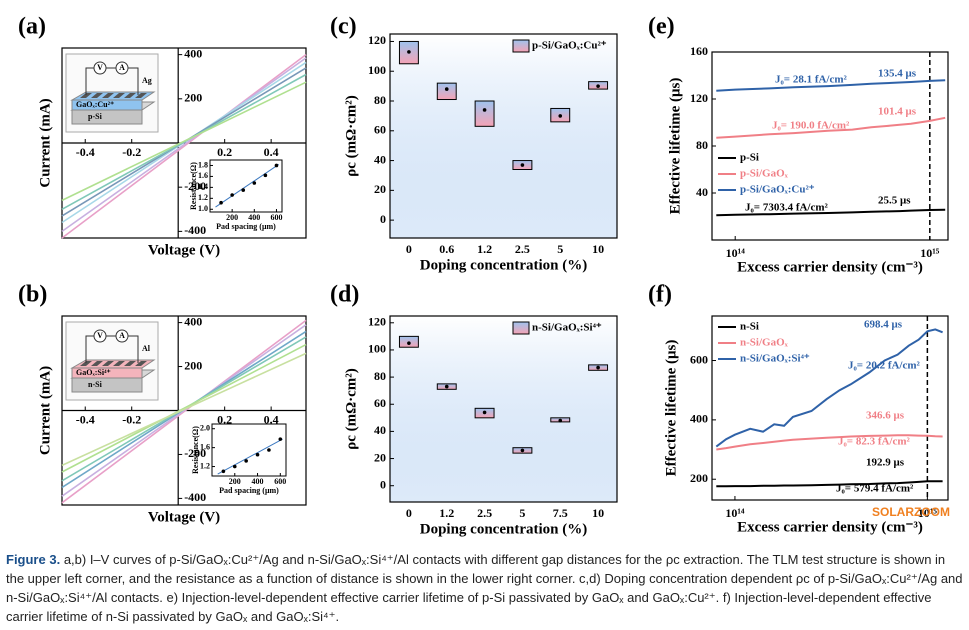 The width and height of the screenshot is (969, 630). I want to click on annotation: J₀= 579.4 fA/cm², so click(875, 489).